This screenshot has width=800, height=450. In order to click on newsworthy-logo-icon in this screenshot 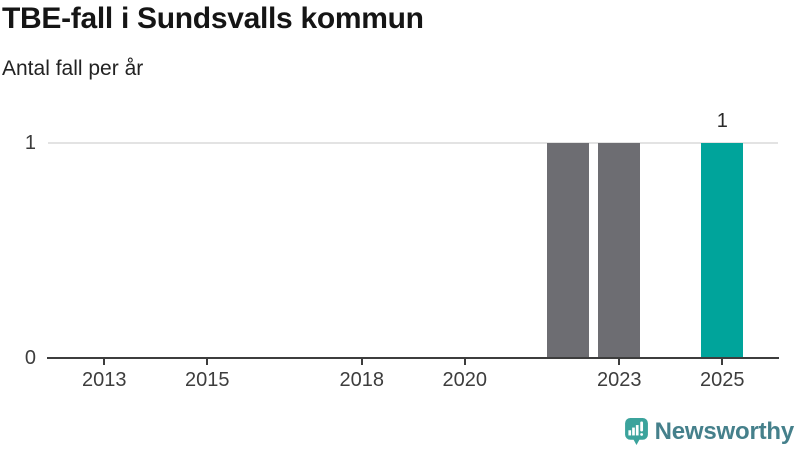, I will do `click(636, 431)`.